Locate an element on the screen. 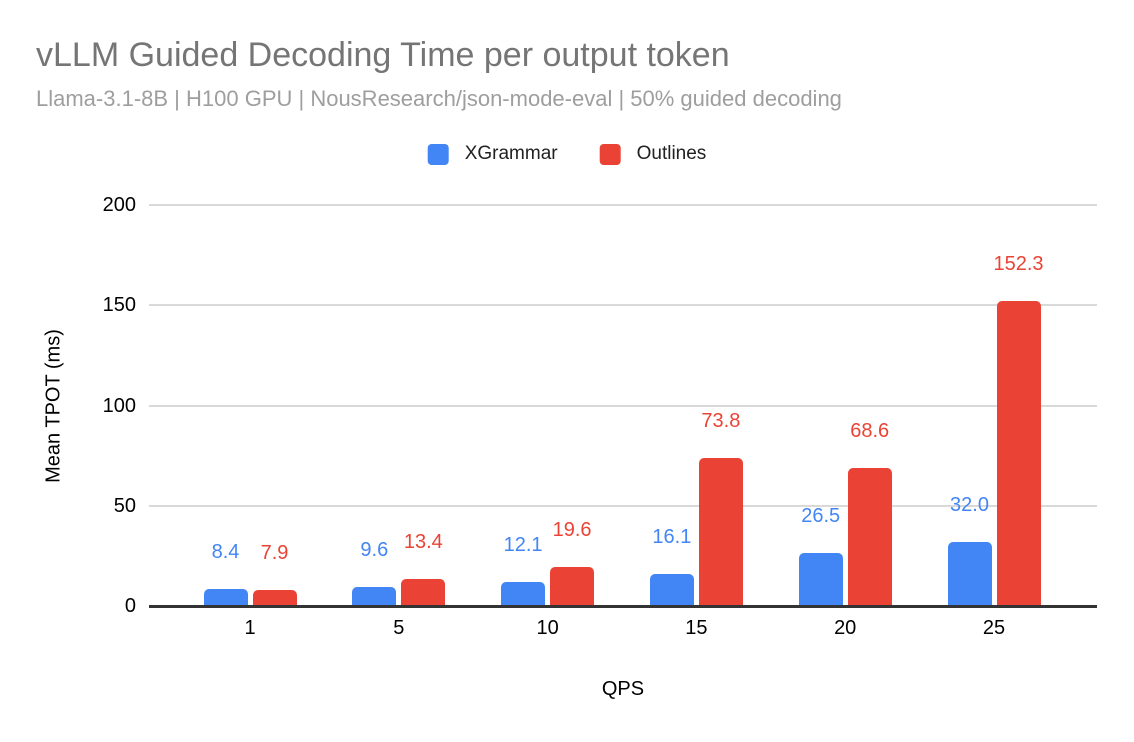  bar-value-label-outlines-qps-20: 68.6 is located at coordinates (870, 431).